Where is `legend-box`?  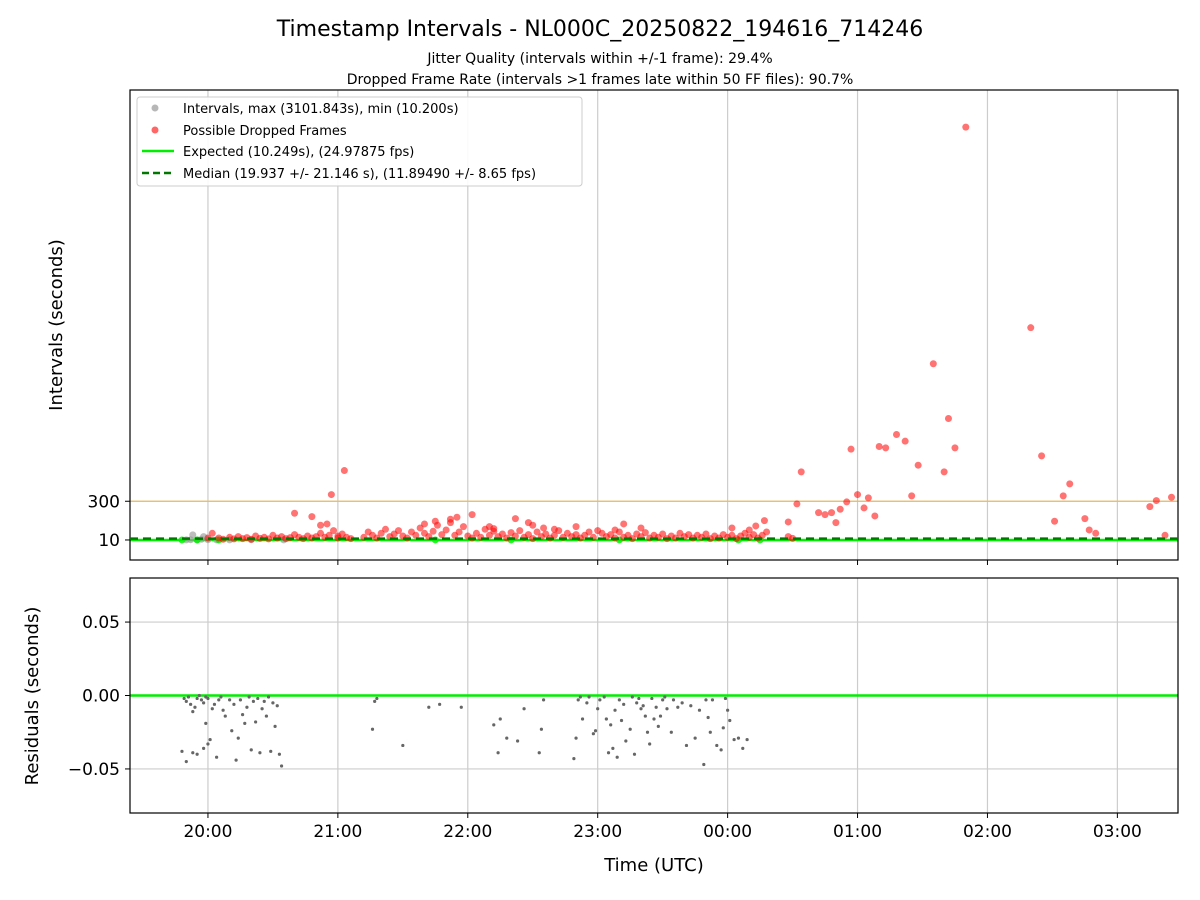 legend-box is located at coordinates (359, 141).